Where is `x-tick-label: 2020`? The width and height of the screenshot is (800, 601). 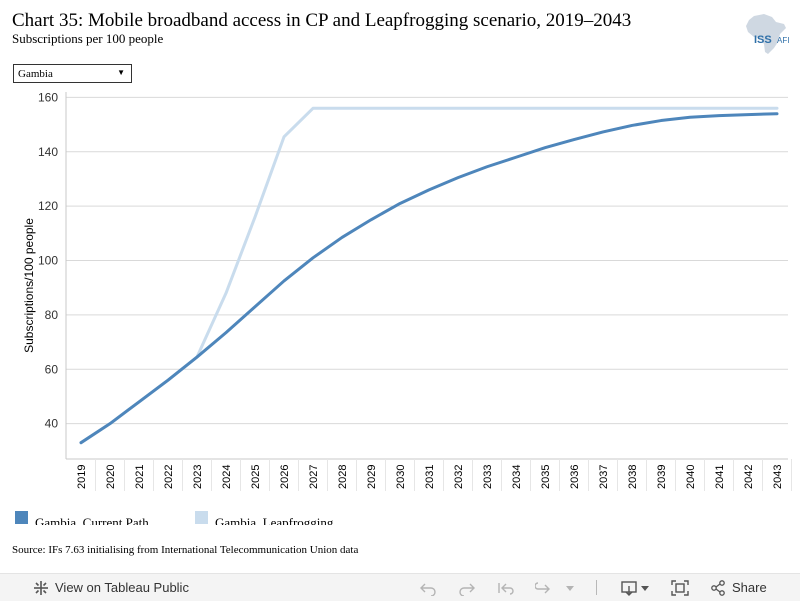 x-tick-label: 2020 is located at coordinates (111, 477).